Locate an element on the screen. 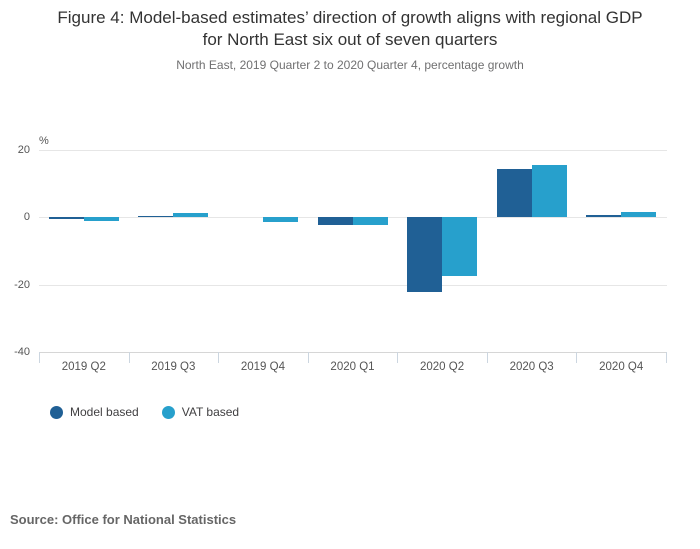  bar-vat-based-2020-q2 is located at coordinates (460, 246).